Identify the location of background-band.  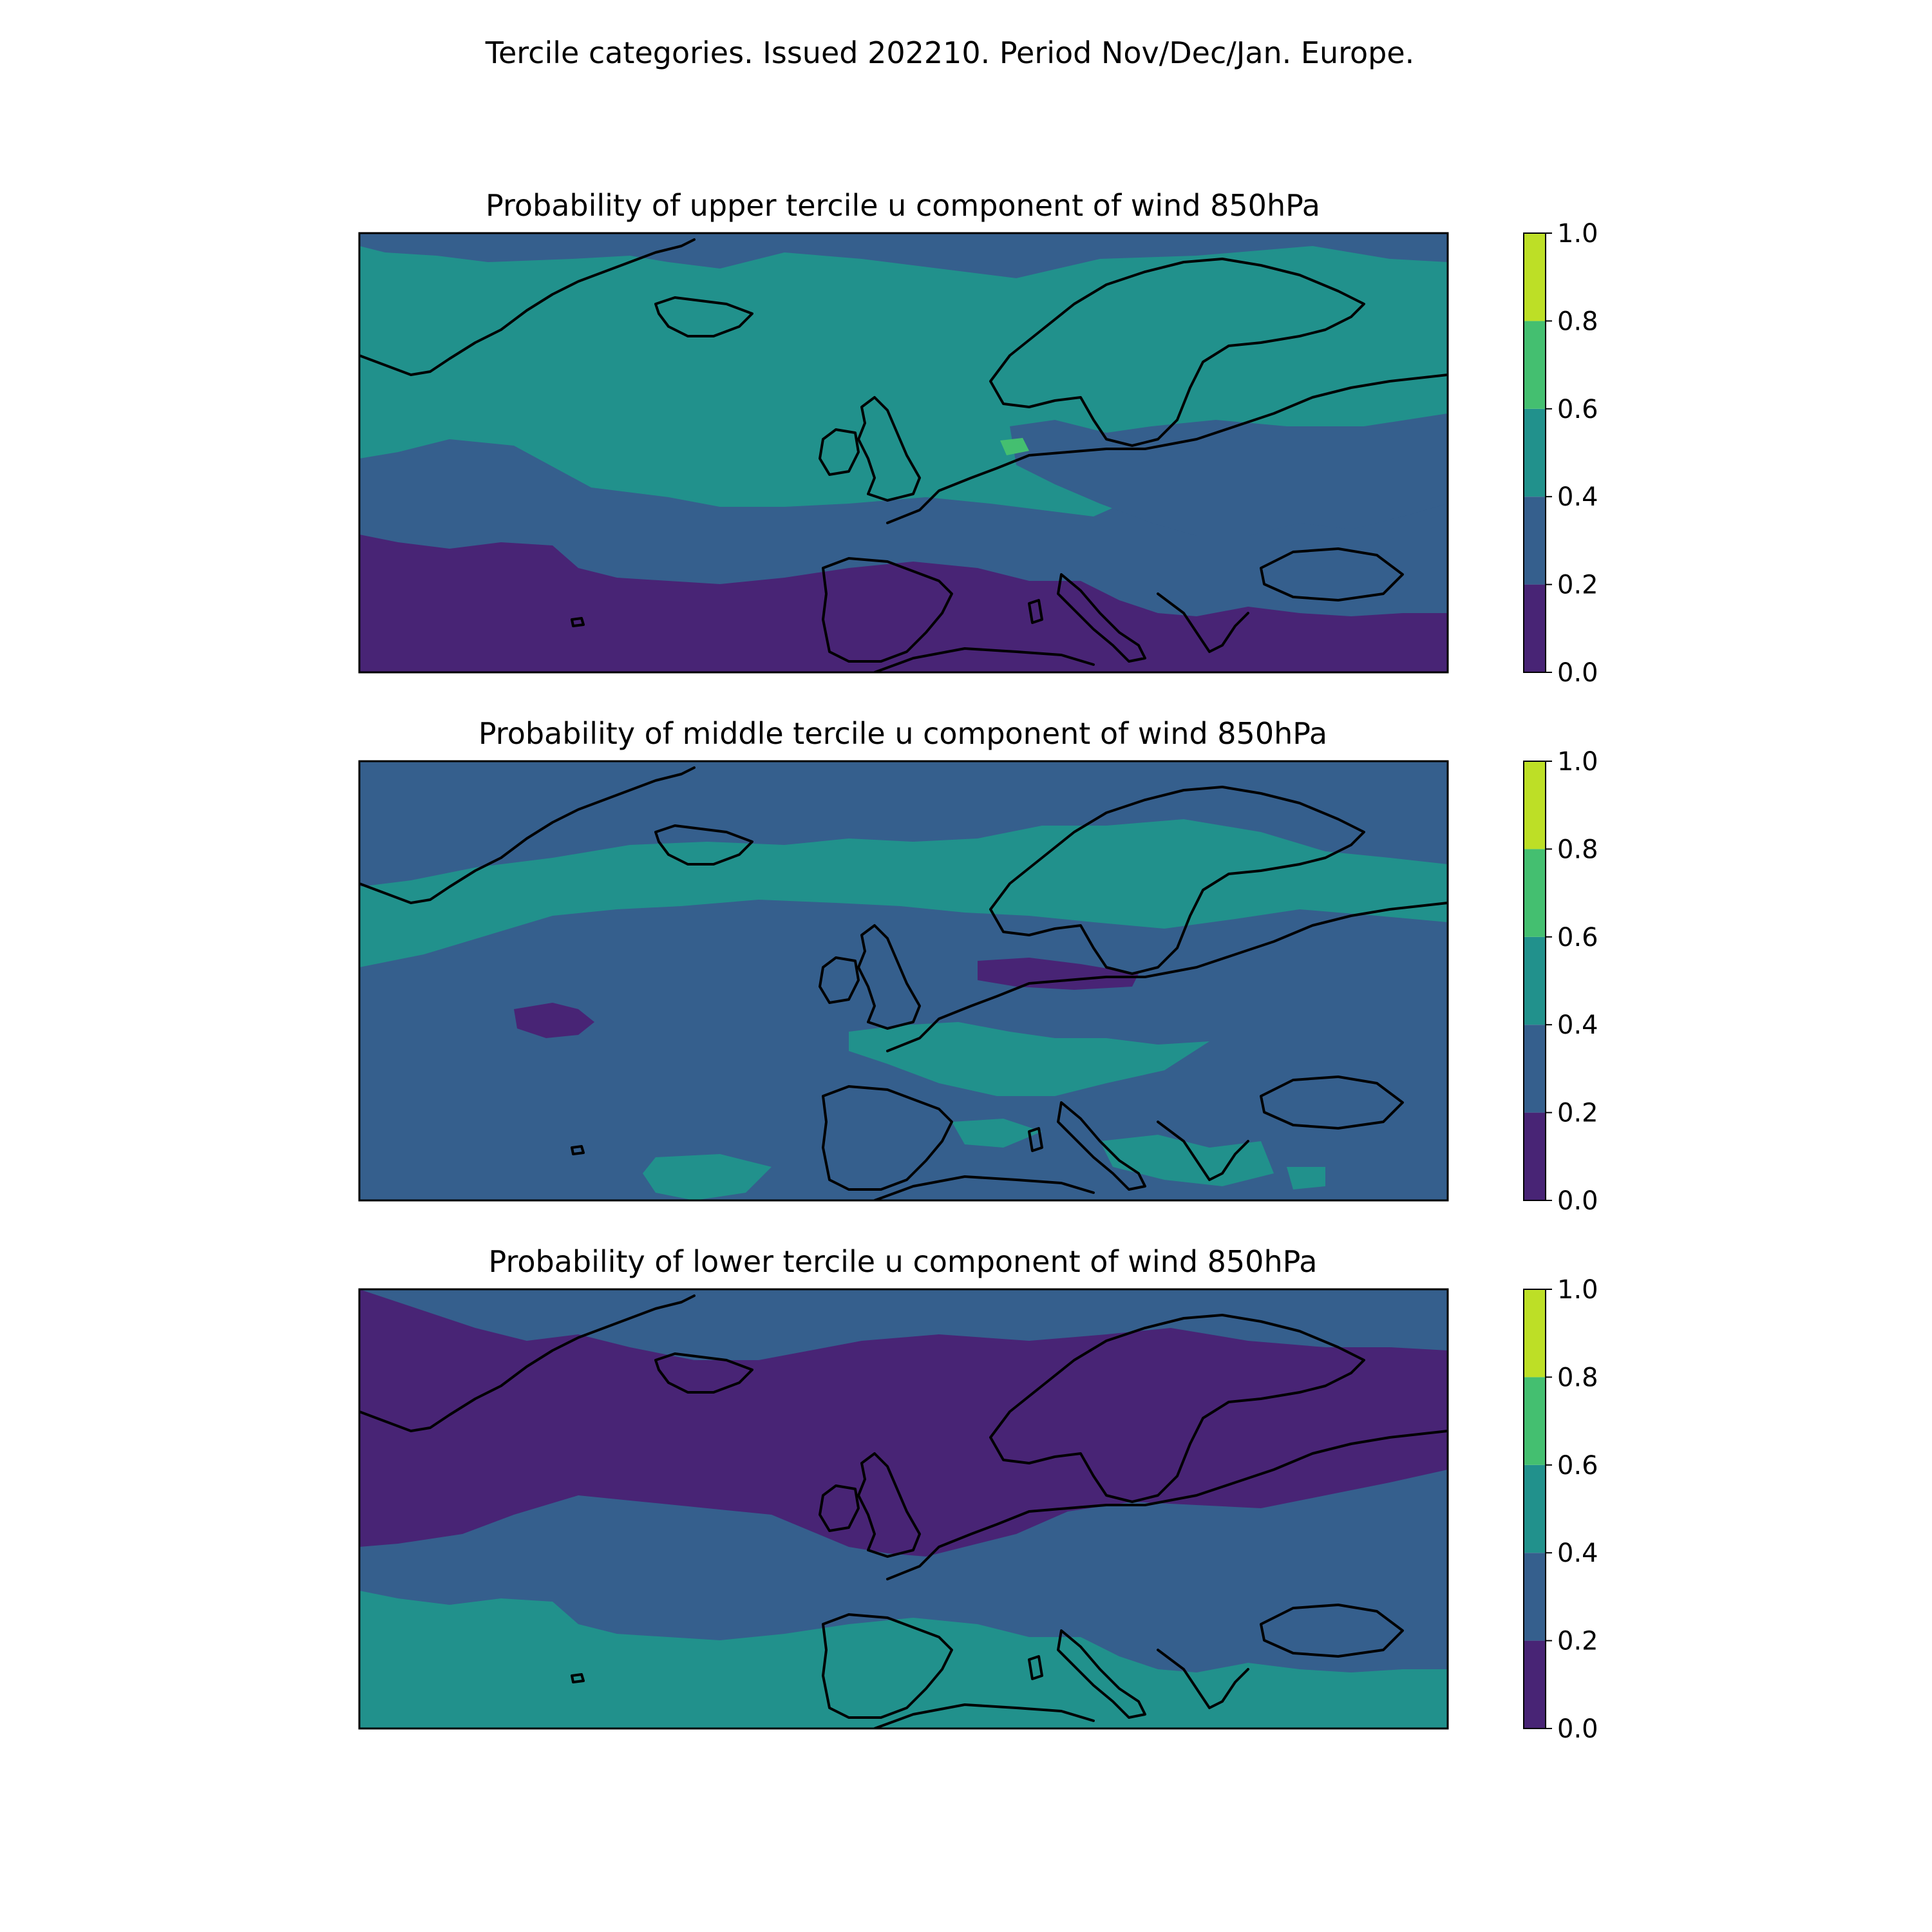
(904, 980).